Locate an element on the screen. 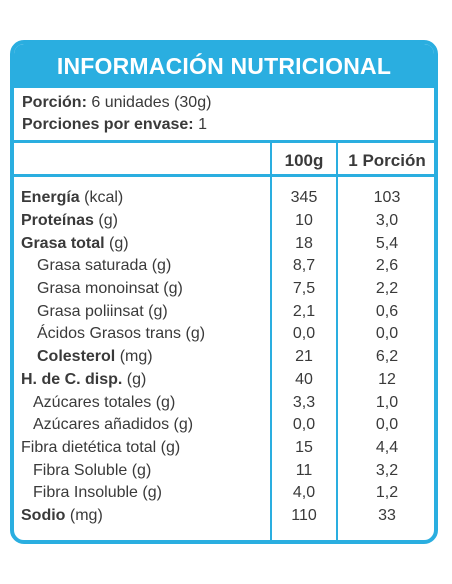 The height and width of the screenshot is (584, 452). nutrient-label: Colesterol is located at coordinates (76, 357).